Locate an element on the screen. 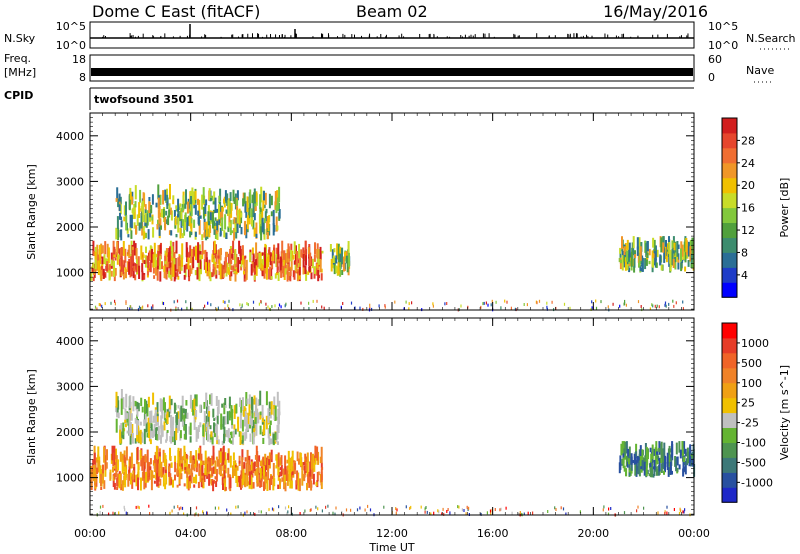 This screenshot has height=554, width=800. cpid-label: CPID is located at coordinates (18, 95).